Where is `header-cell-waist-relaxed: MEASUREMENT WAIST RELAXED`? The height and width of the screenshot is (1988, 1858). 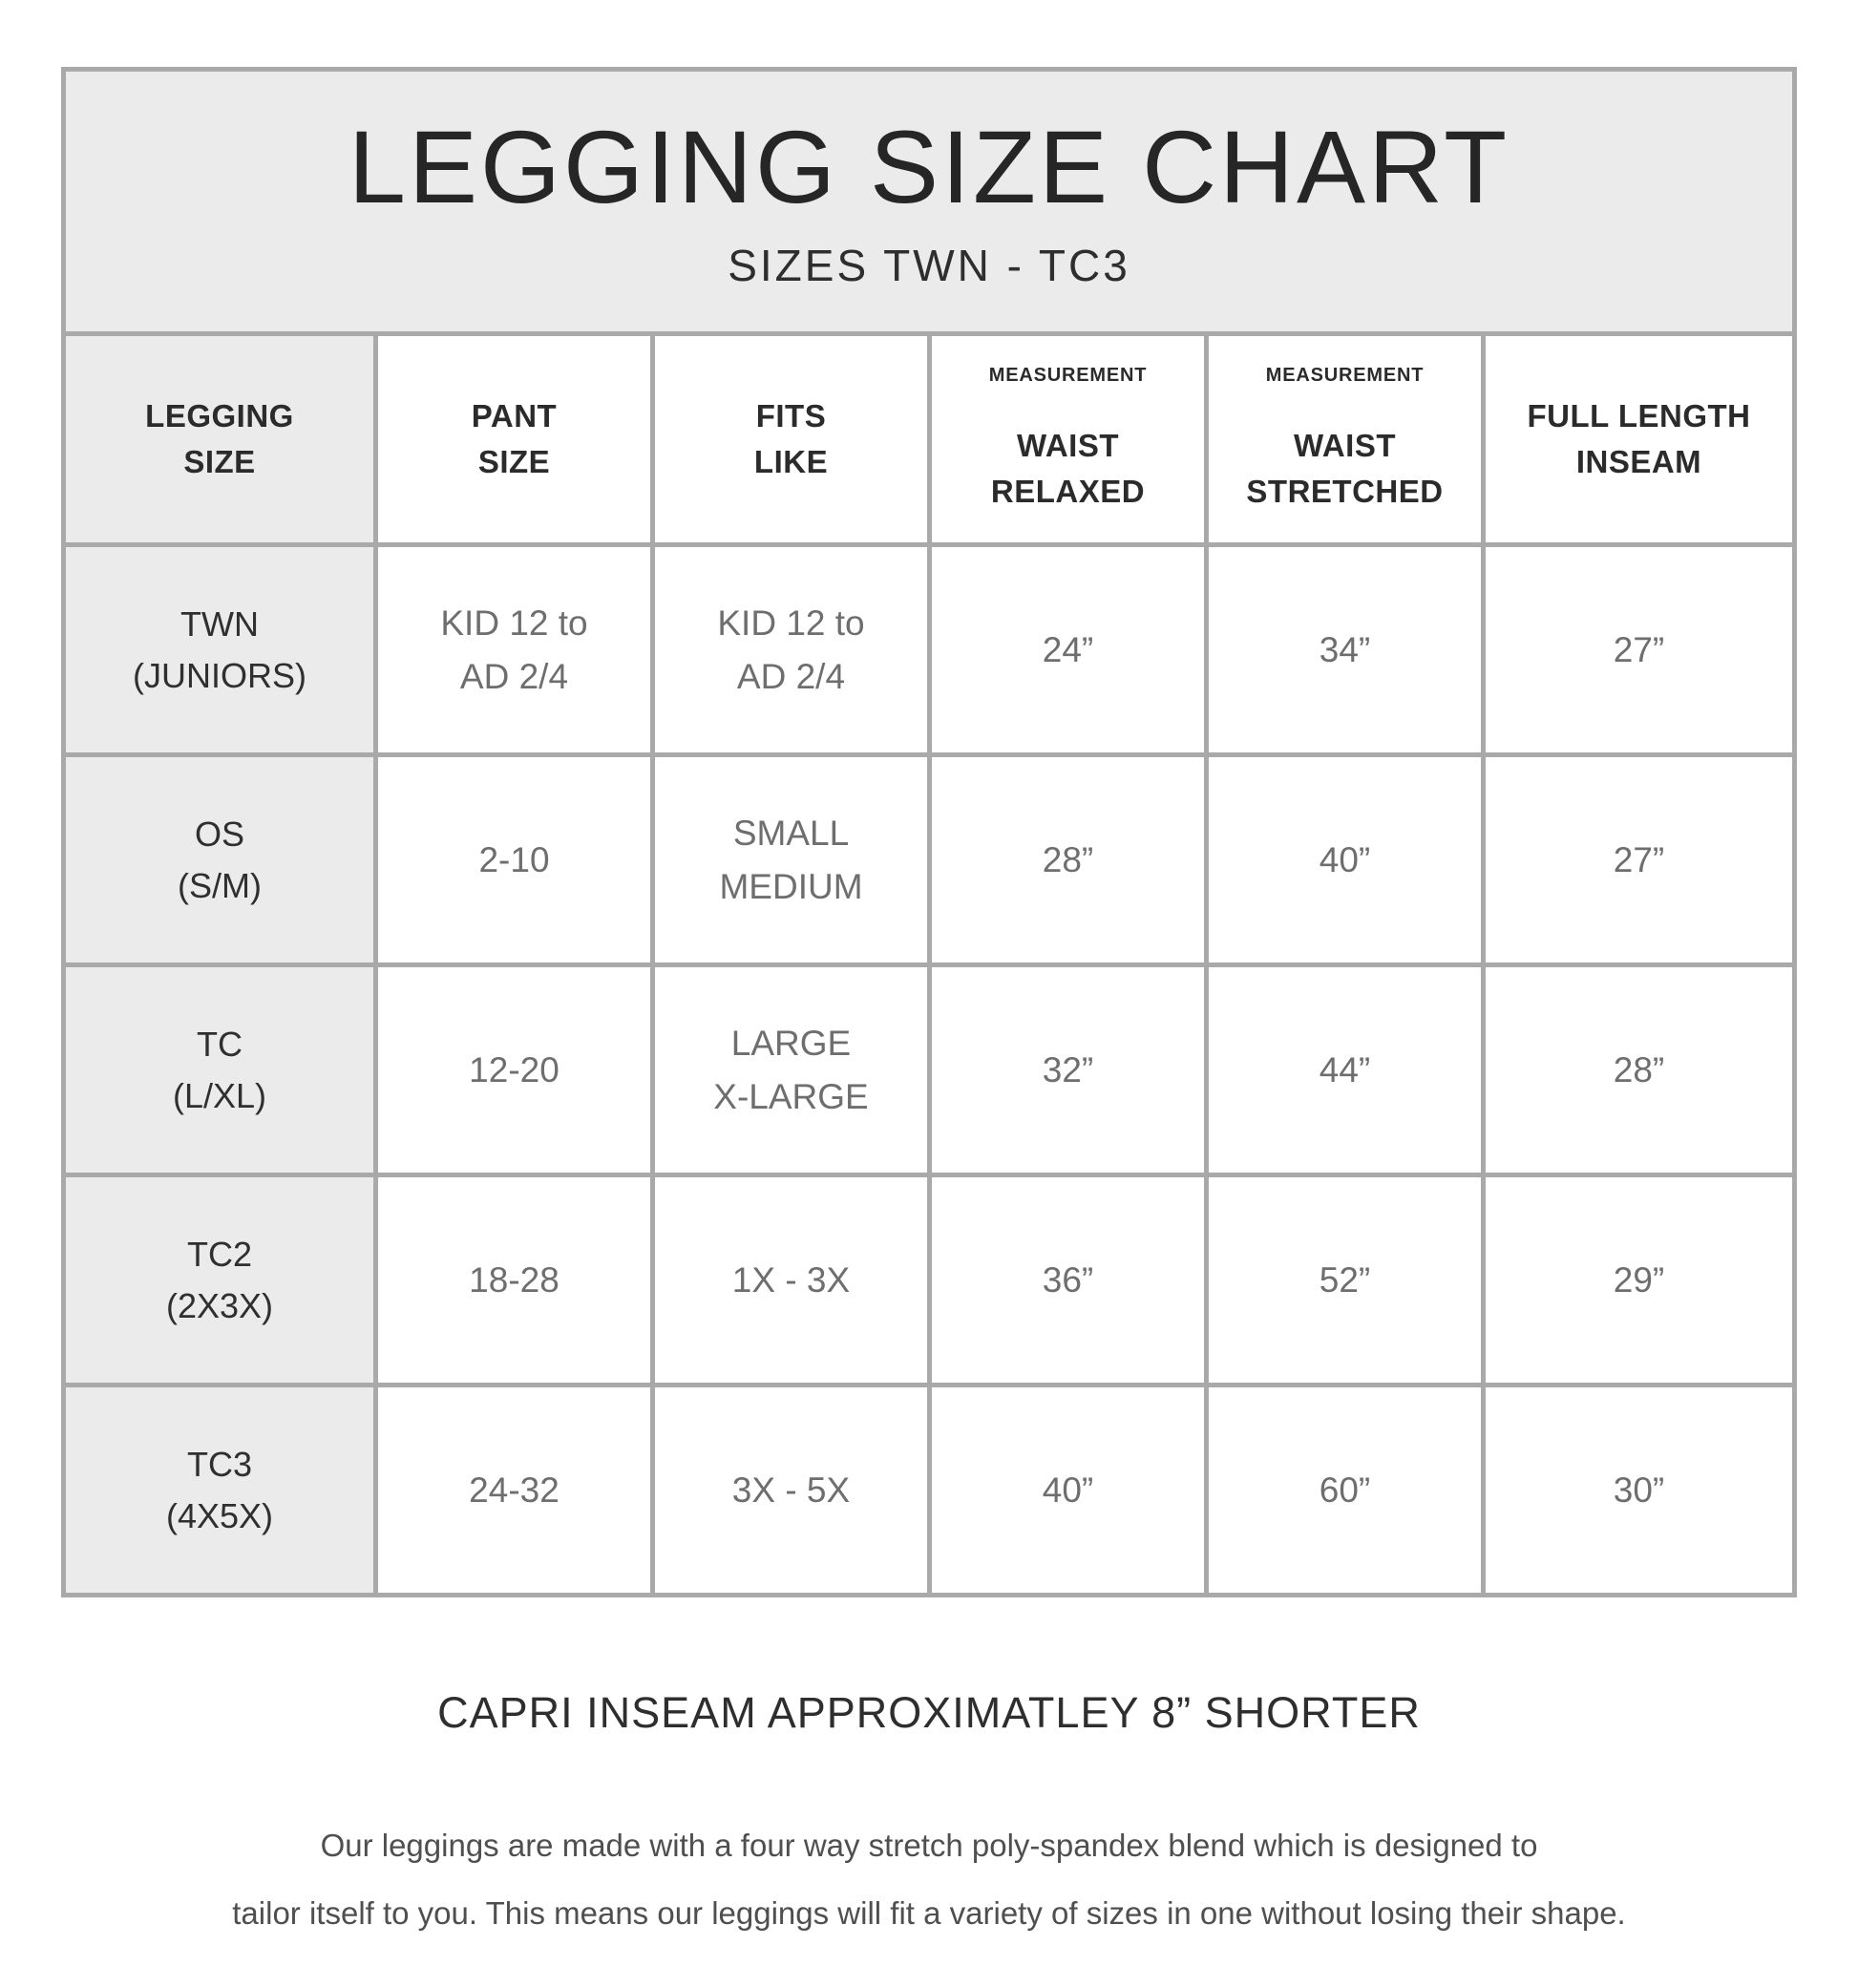 header-cell-waist-relaxed: MEASUREMENT WAIST RELAXED is located at coordinates (1068, 439).